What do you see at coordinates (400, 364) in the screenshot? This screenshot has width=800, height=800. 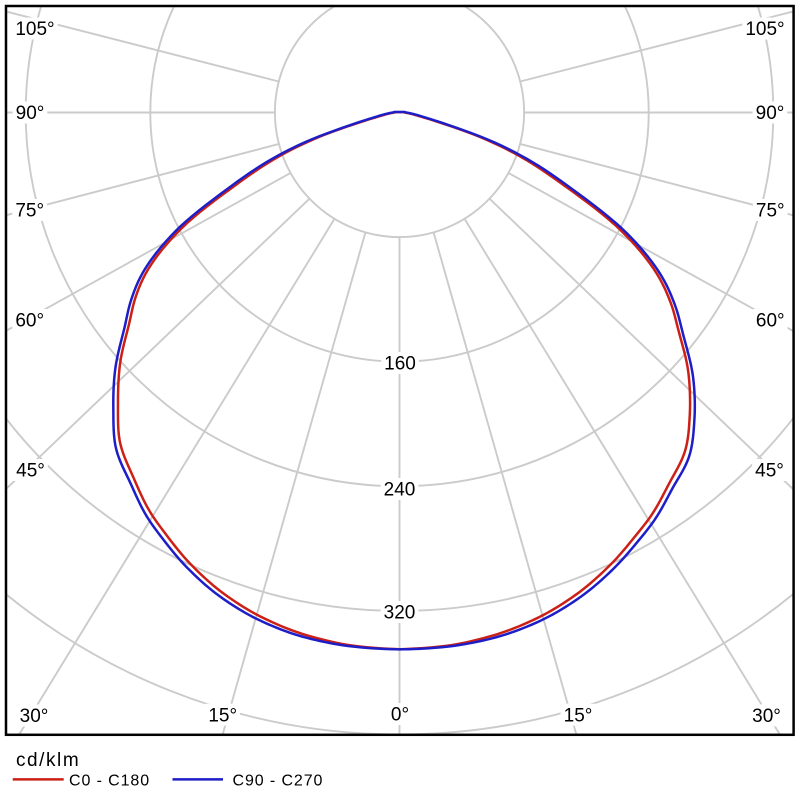 I see `svg-text: 160` at bounding box center [400, 364].